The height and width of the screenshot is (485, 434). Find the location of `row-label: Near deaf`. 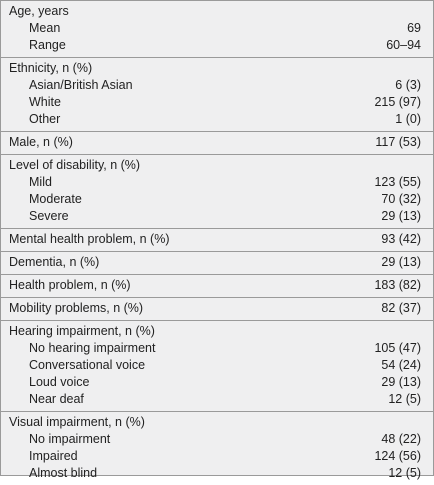

row-label: Near deaf is located at coordinates (56, 399).